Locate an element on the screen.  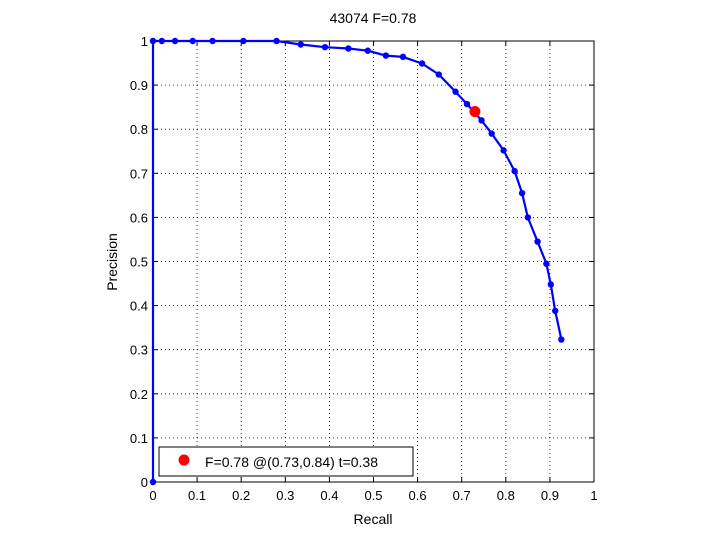
x-axis-label: Recall is located at coordinates (373, 519).